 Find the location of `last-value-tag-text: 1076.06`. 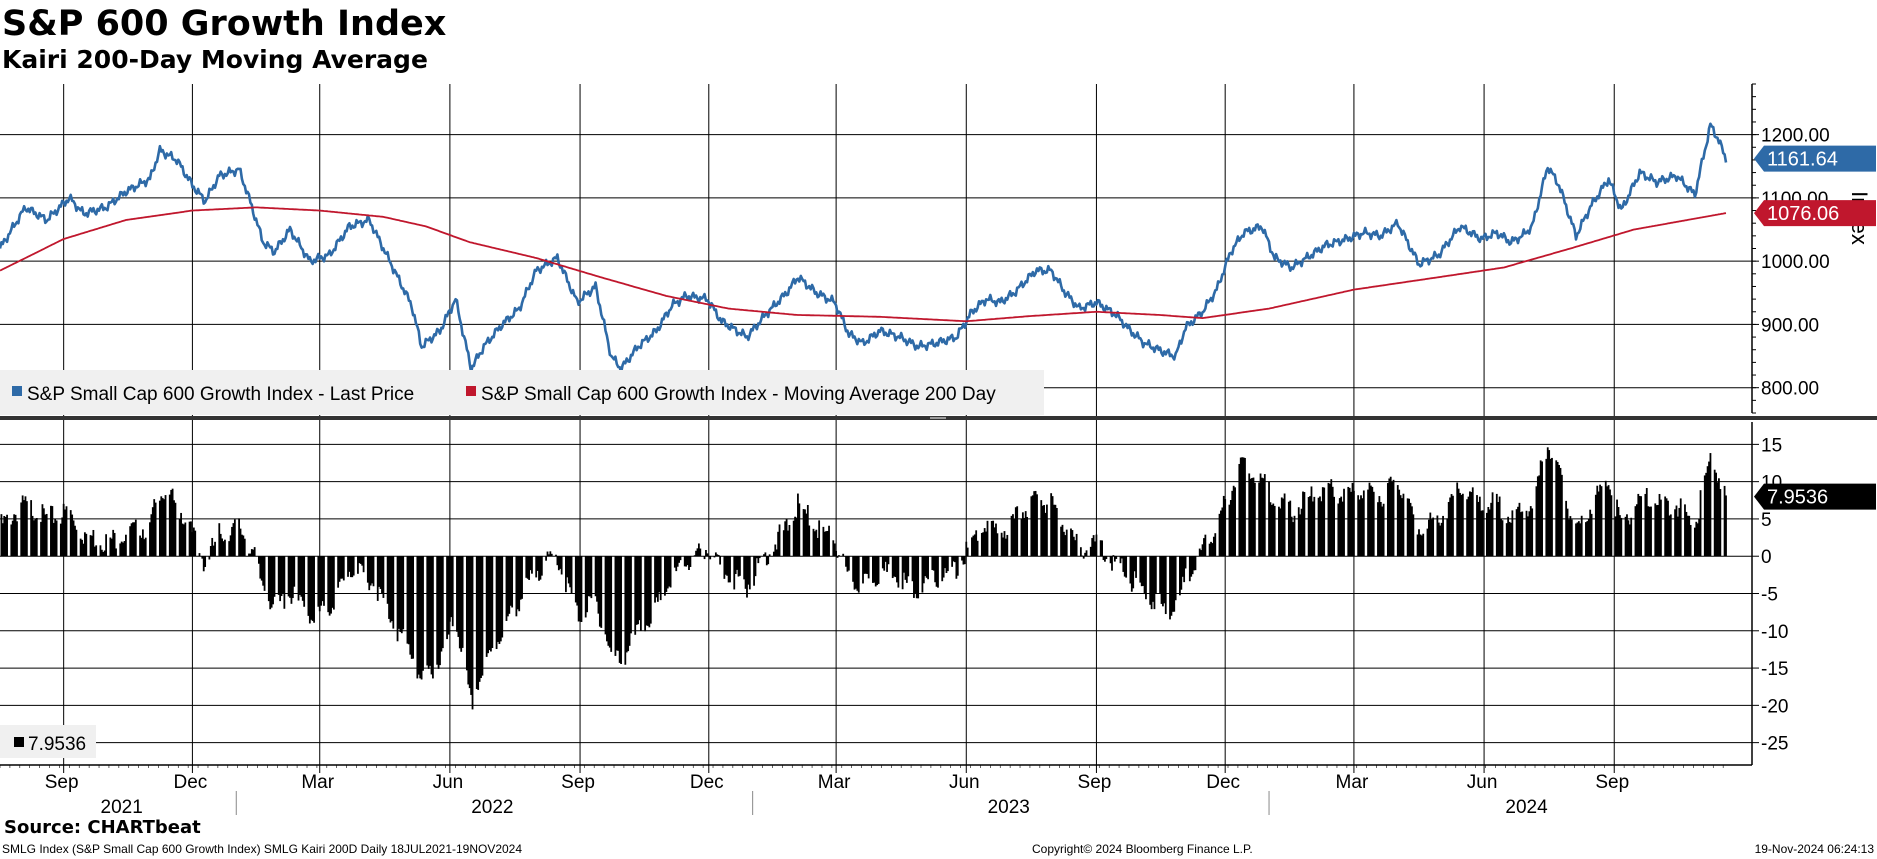

last-value-tag-text: 1076.06 is located at coordinates (1803, 214).